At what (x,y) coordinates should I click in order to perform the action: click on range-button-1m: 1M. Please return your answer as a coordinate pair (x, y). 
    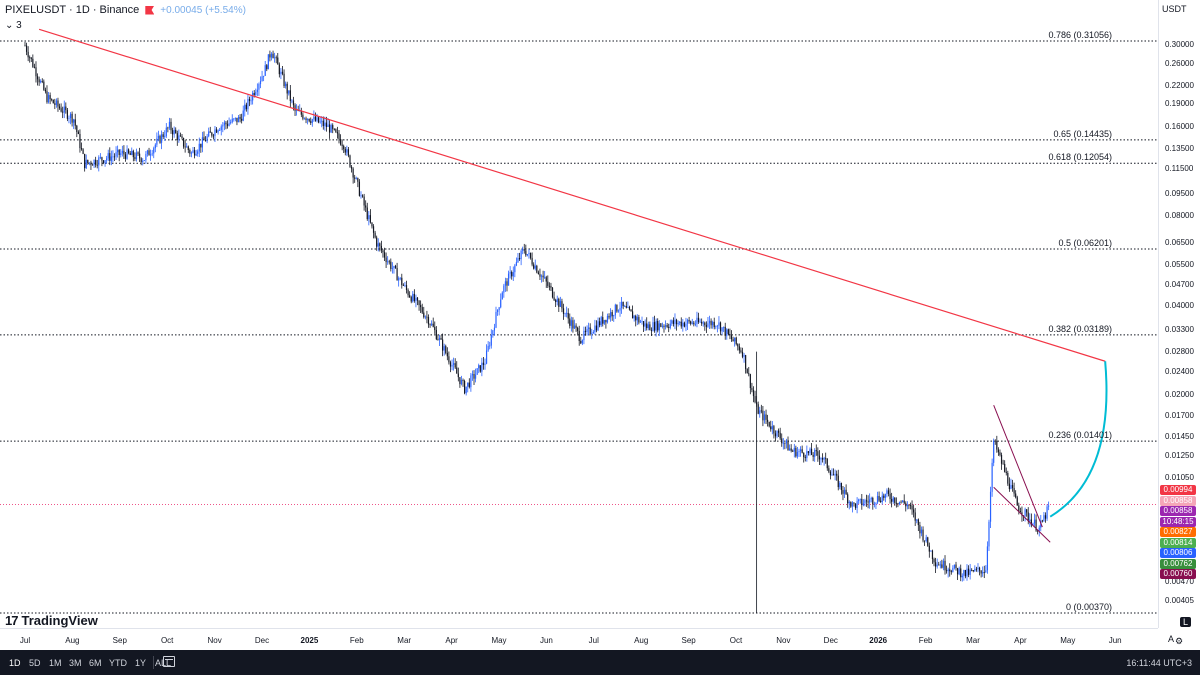
    Looking at the image, I should click on (55, 663).